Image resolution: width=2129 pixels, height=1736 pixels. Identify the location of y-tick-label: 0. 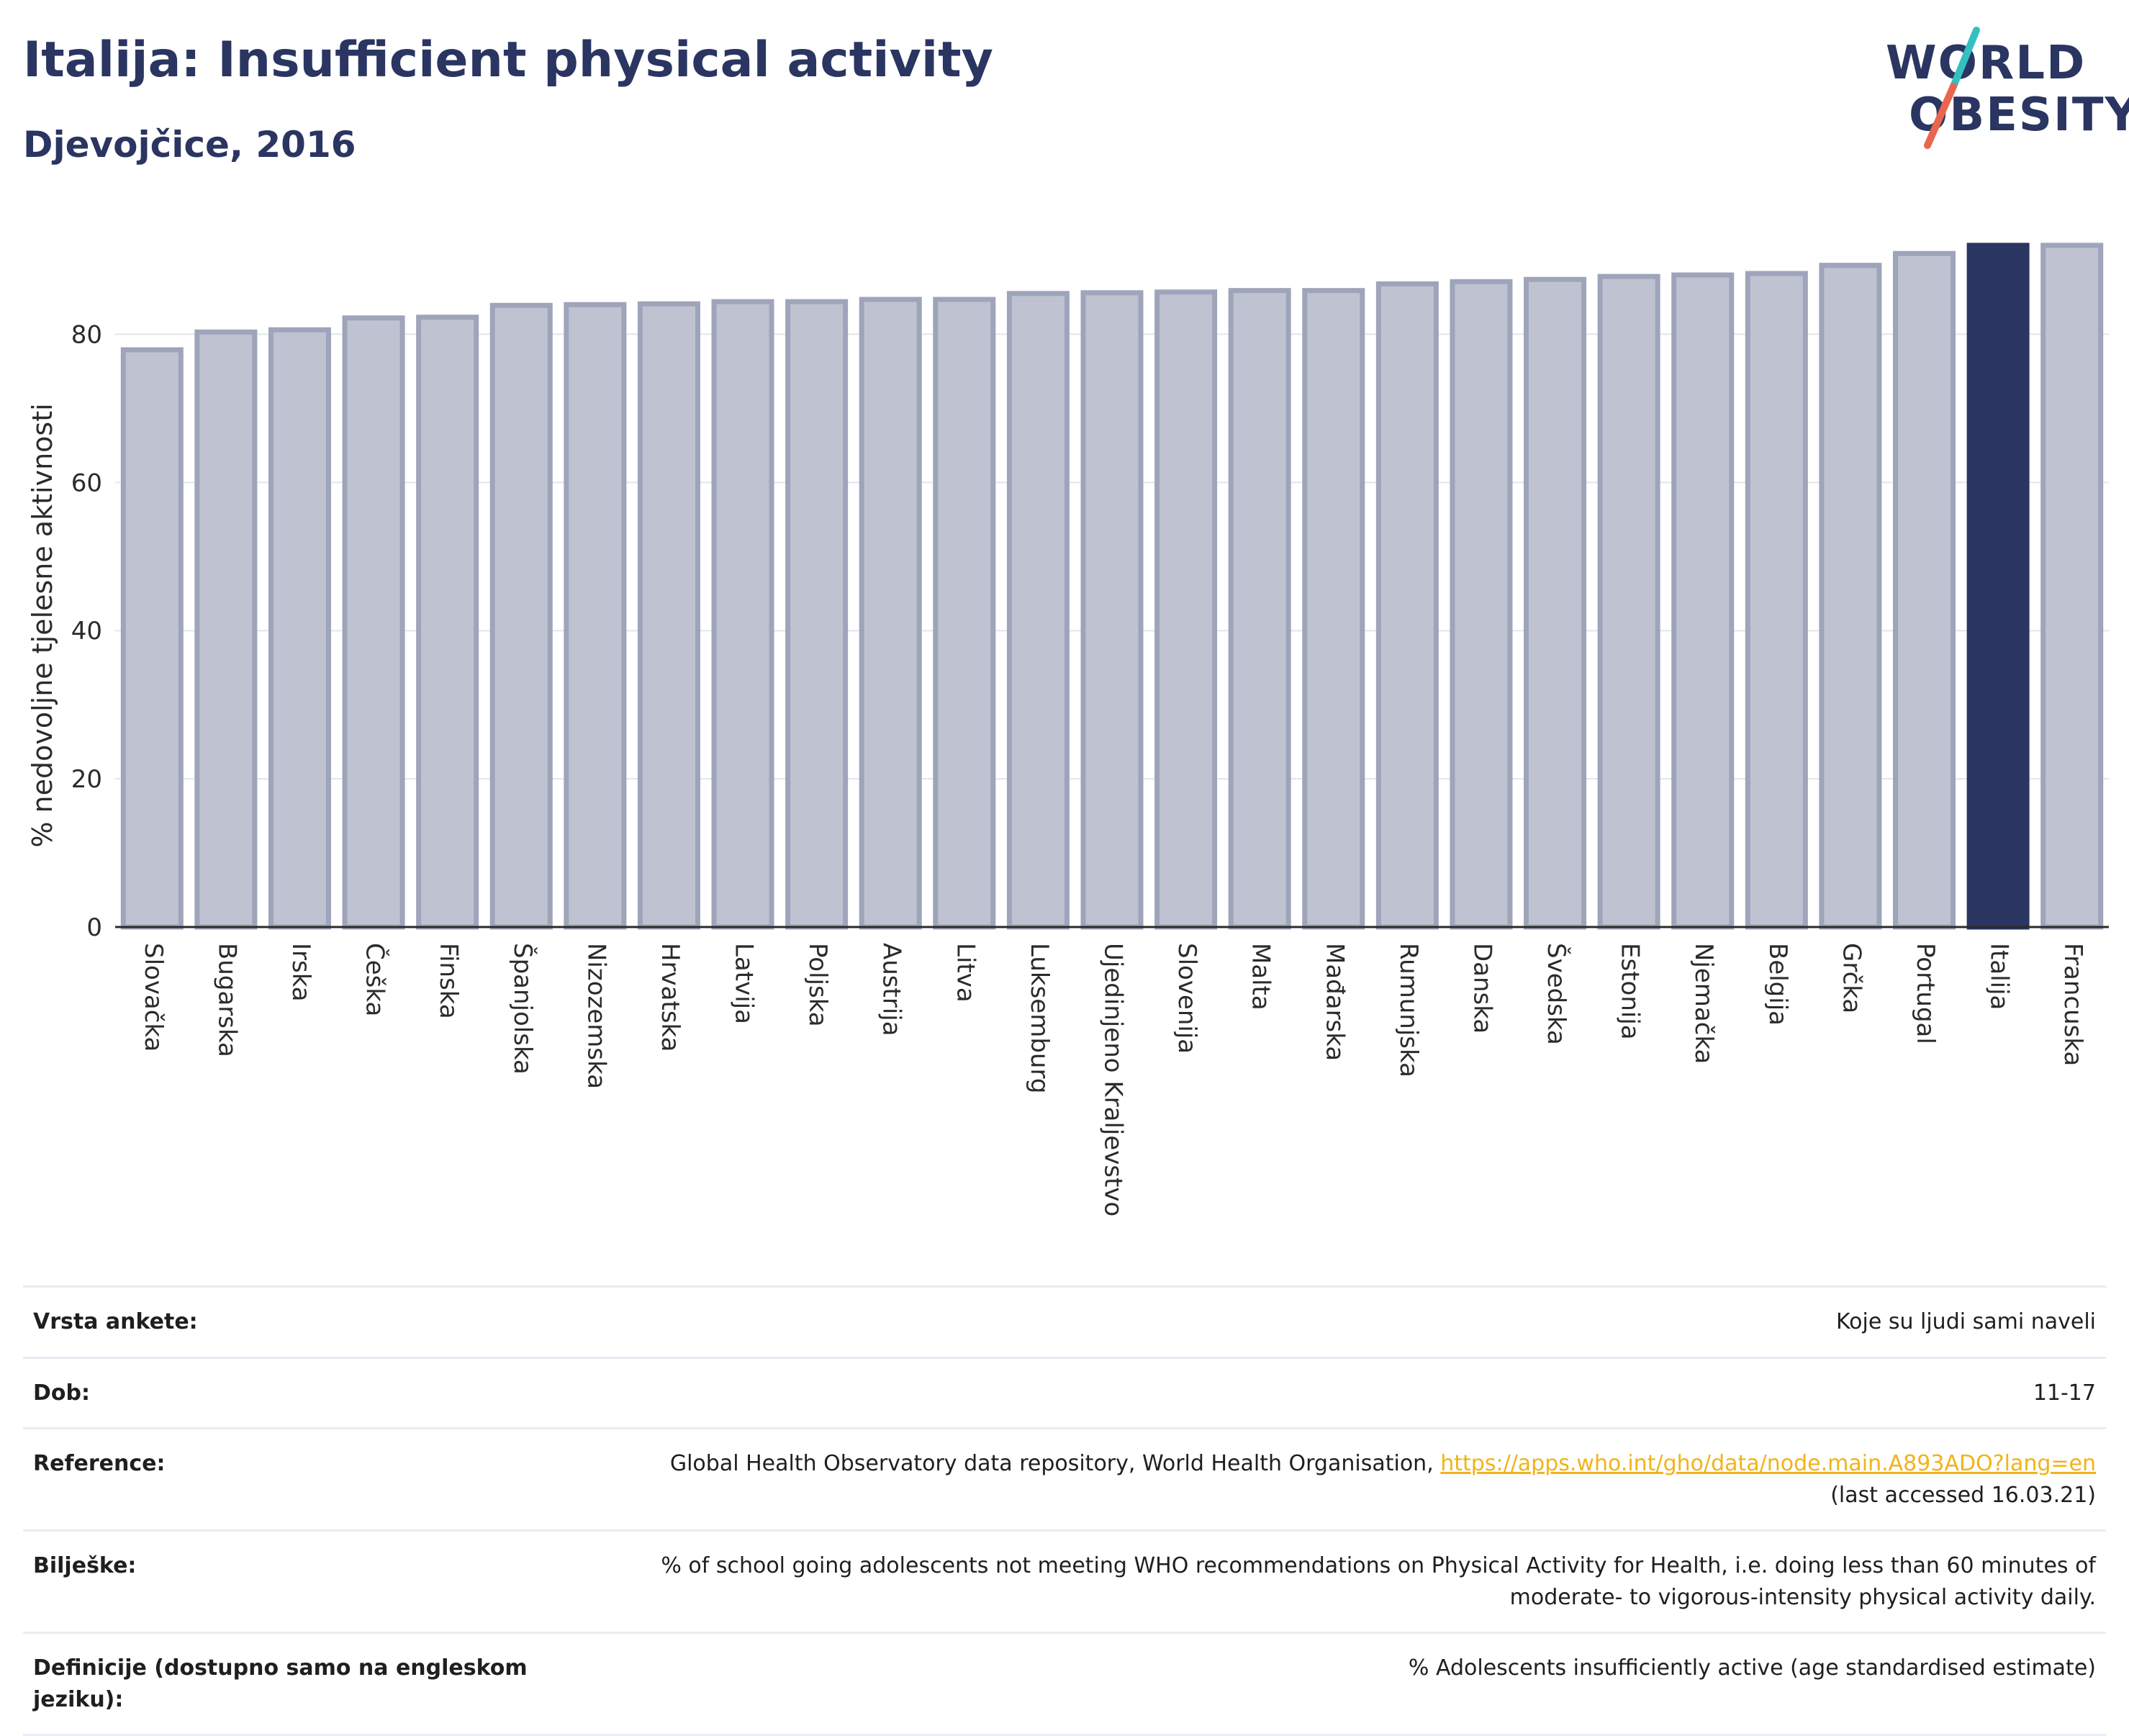
(94, 928).